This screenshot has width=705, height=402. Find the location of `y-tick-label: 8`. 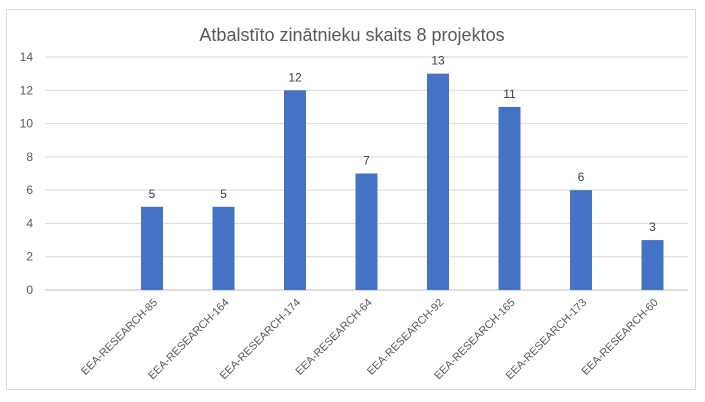

y-tick-label: 8 is located at coordinates (29, 157).